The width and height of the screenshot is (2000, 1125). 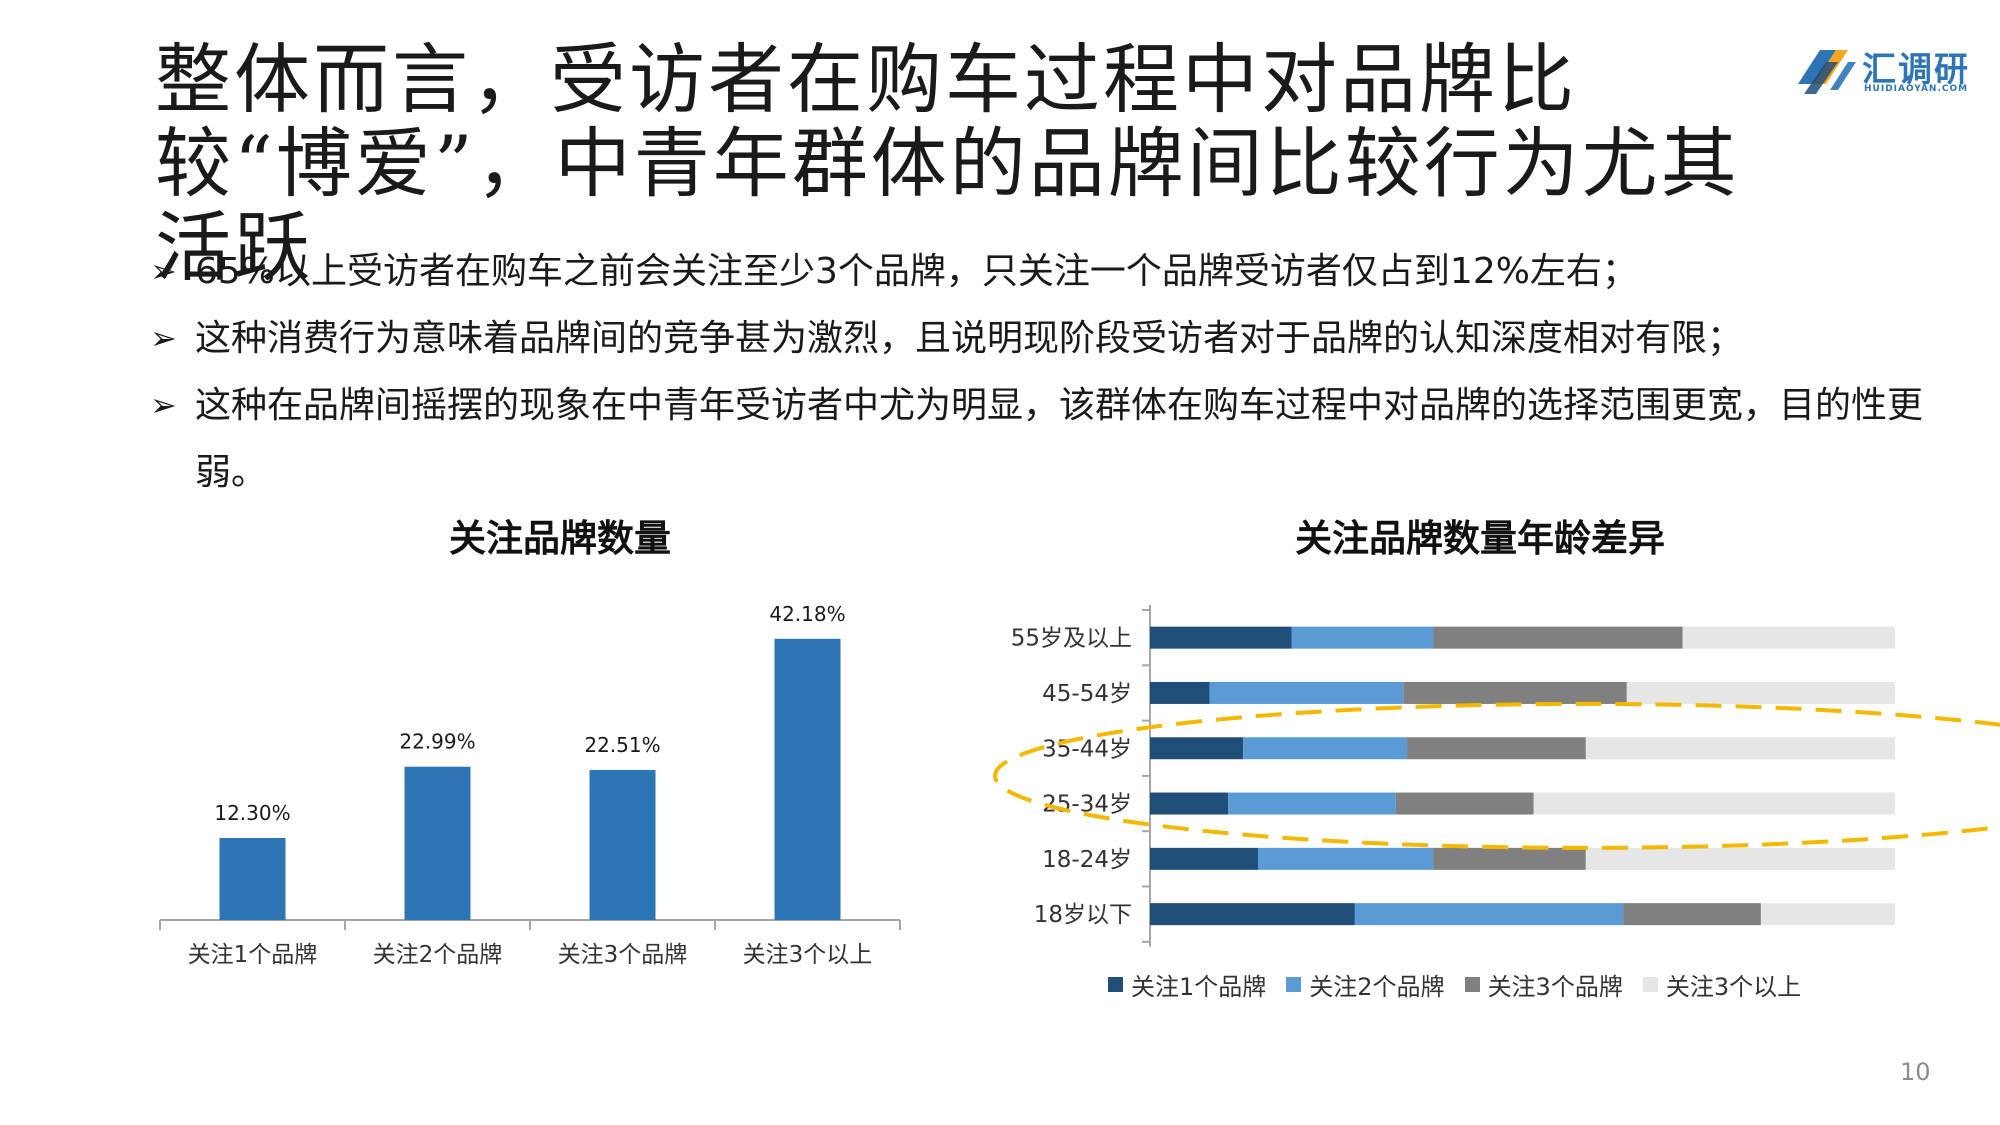 I want to click on legend-label: 关注3个品牌, so click(x=1555, y=986).